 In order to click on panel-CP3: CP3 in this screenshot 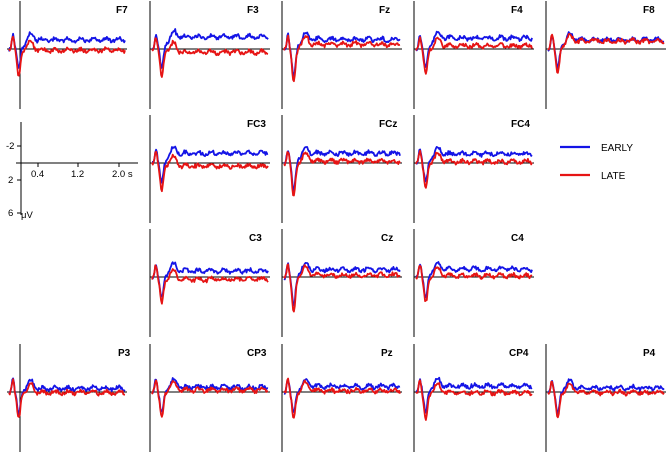, I will do `click(209, 398)`.